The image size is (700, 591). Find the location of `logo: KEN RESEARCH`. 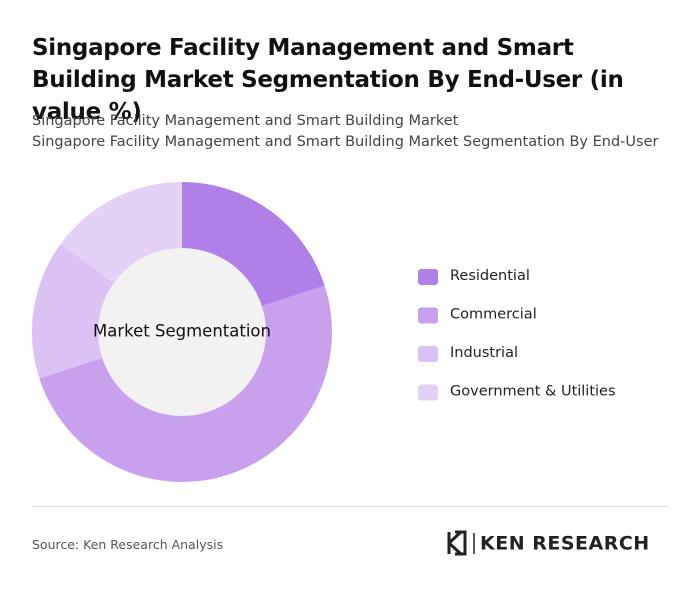

logo: KEN RESEARCH is located at coordinates (548, 543).